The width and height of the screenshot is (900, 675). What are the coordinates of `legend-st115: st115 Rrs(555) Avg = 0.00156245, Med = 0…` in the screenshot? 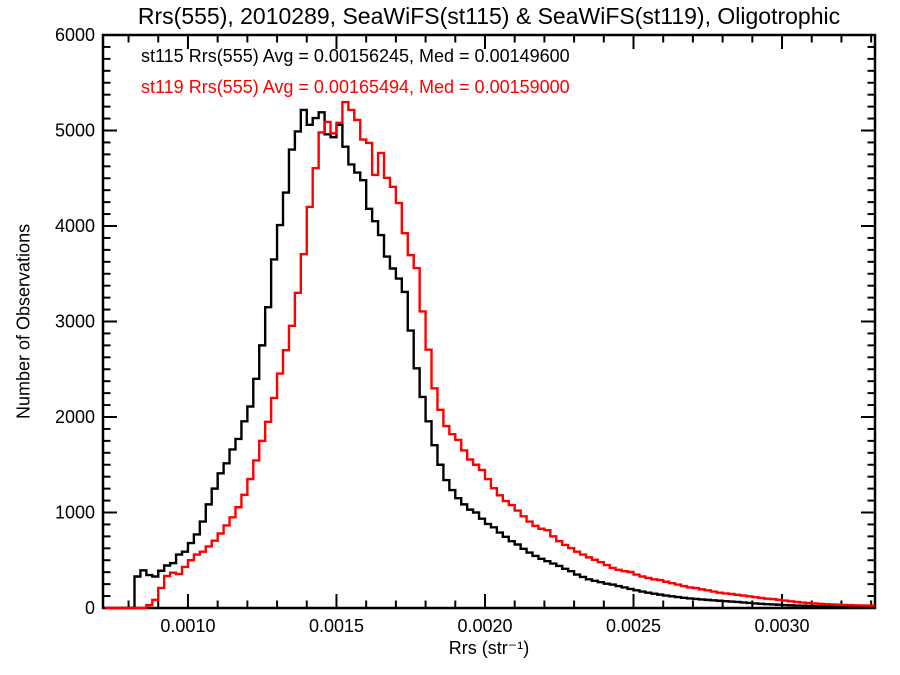 It's located at (355, 56).